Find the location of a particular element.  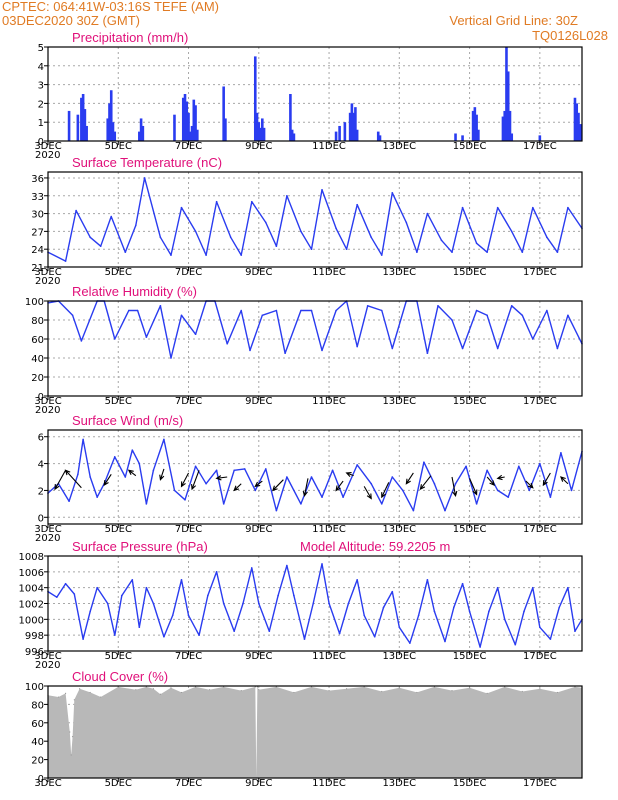

x-tick-label-humidity-1: 5DEC is located at coordinates (118, 401).